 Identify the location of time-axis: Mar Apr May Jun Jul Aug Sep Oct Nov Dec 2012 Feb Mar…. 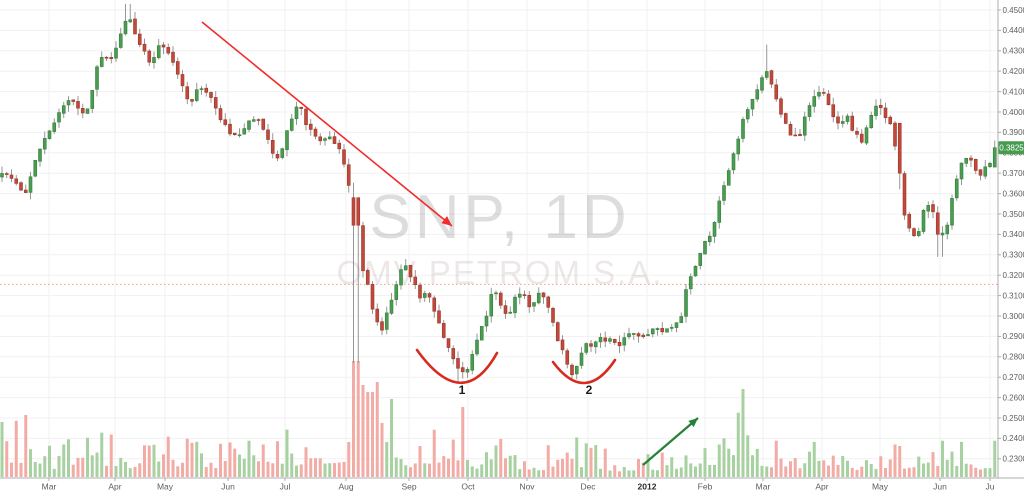
(512, 484).